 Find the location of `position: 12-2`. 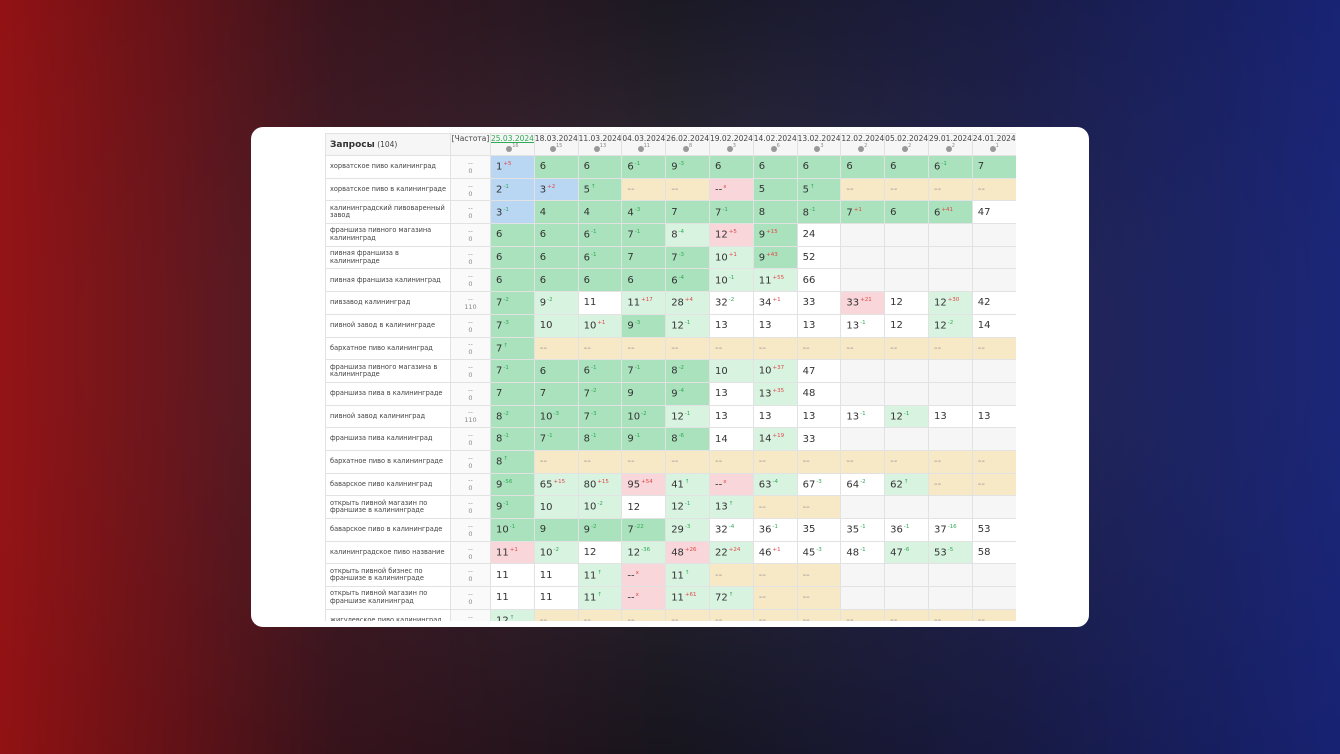

position: 12-2 is located at coordinates (950, 325).